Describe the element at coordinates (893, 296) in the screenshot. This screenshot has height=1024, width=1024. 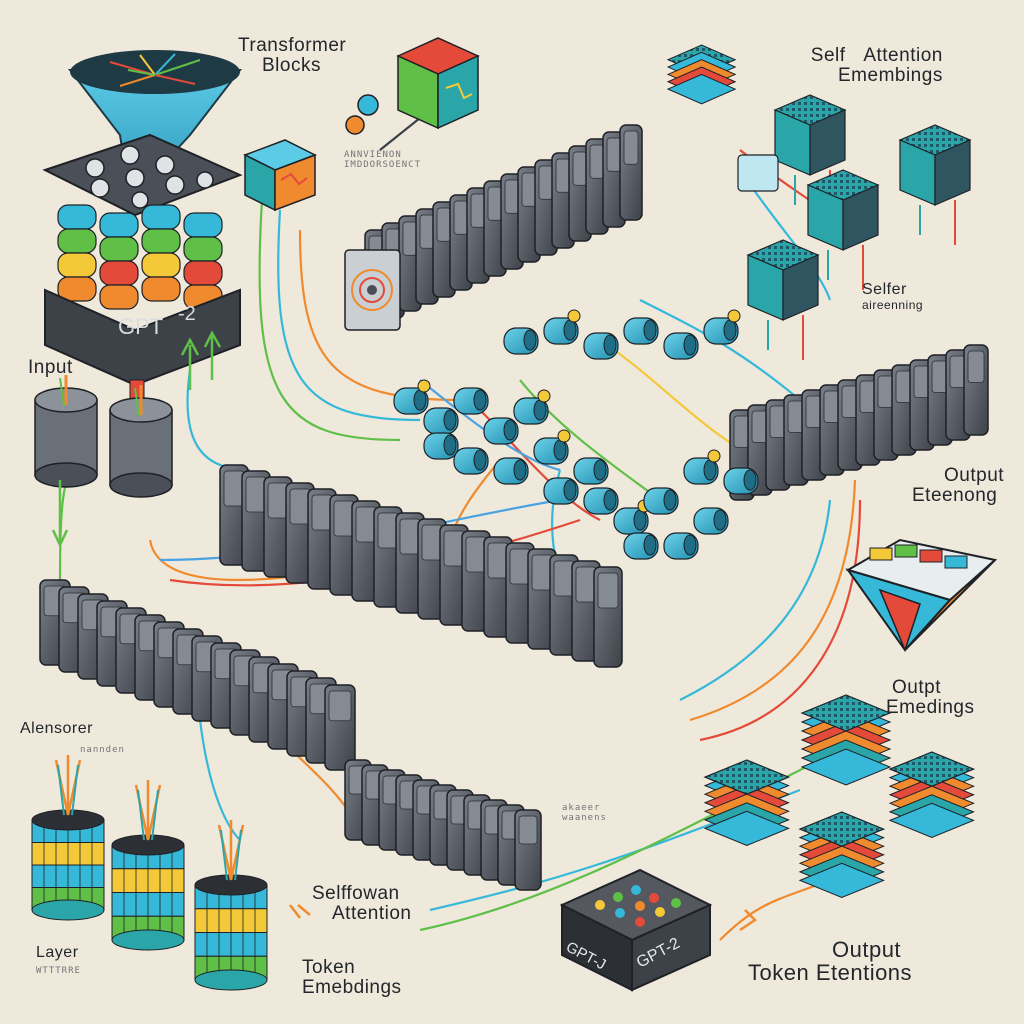
I see `label-selfer-layer: Selfer aireenning` at that location.